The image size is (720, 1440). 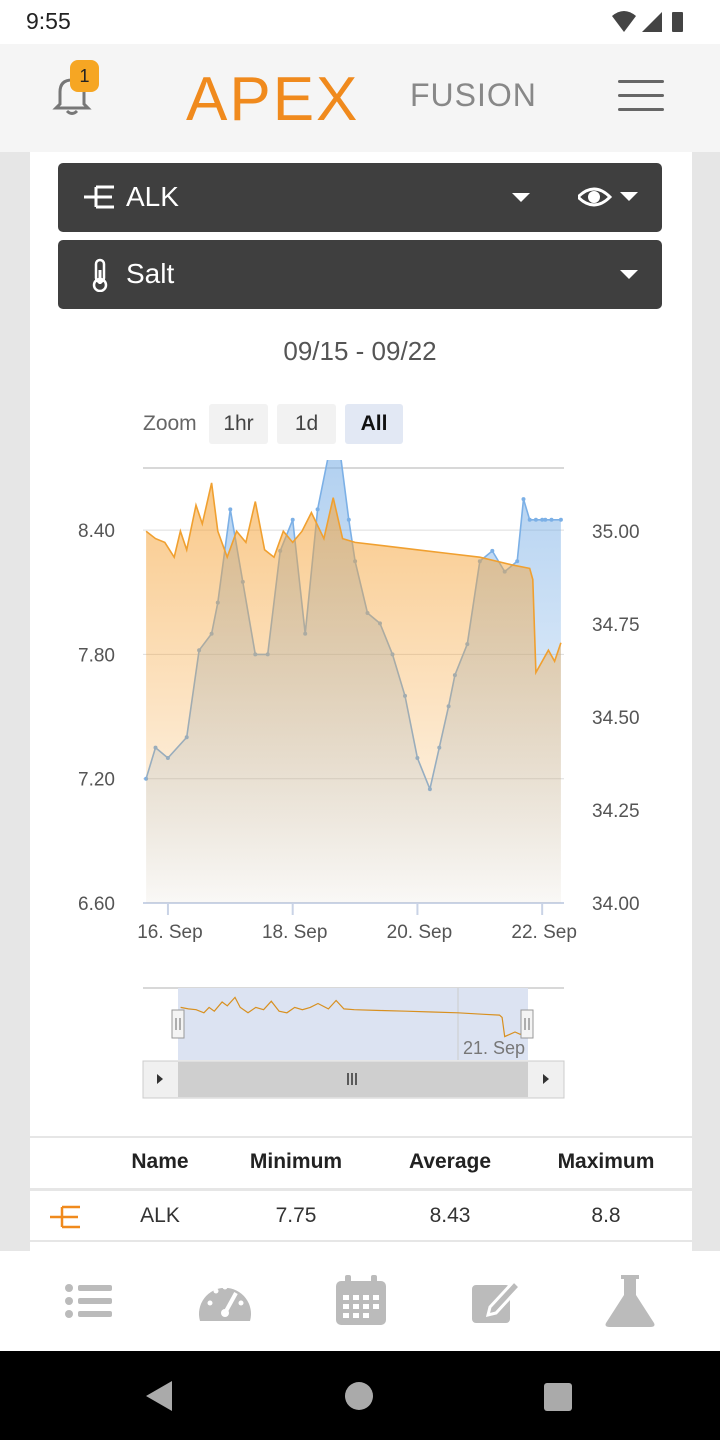 What do you see at coordinates (295, 932) in the screenshot?
I see `x-tick-label: 18. Sep` at bounding box center [295, 932].